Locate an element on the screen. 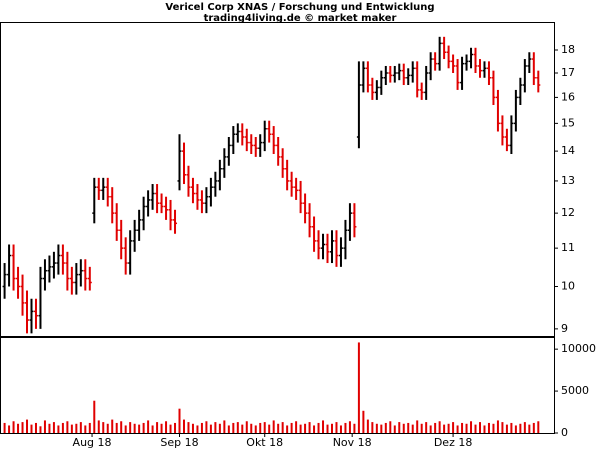  x-tick-label: Dez 18 is located at coordinates (453, 442).